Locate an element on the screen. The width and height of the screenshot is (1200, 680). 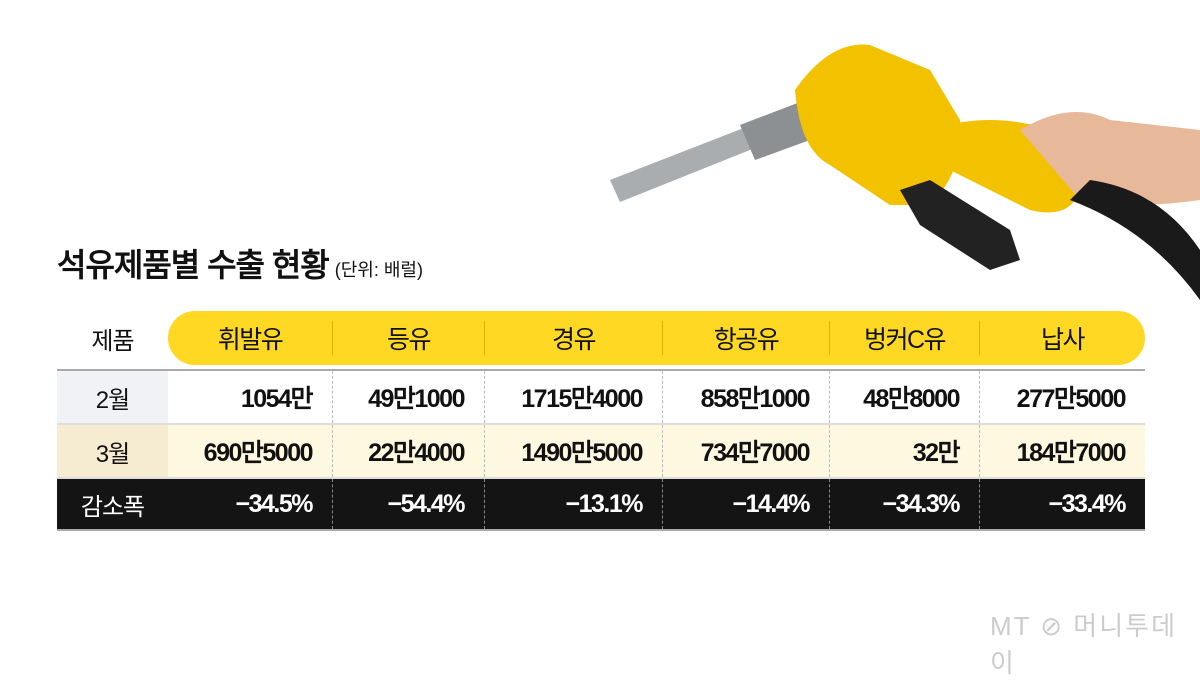
table-cell: 184만7000 is located at coordinates (1071, 453).